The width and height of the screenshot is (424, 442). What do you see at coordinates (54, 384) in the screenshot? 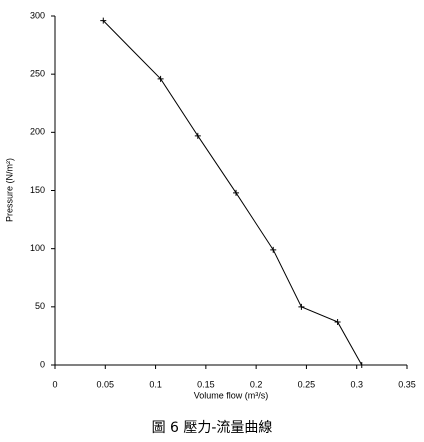
I see `x-tick-label: 0` at bounding box center [54, 384].